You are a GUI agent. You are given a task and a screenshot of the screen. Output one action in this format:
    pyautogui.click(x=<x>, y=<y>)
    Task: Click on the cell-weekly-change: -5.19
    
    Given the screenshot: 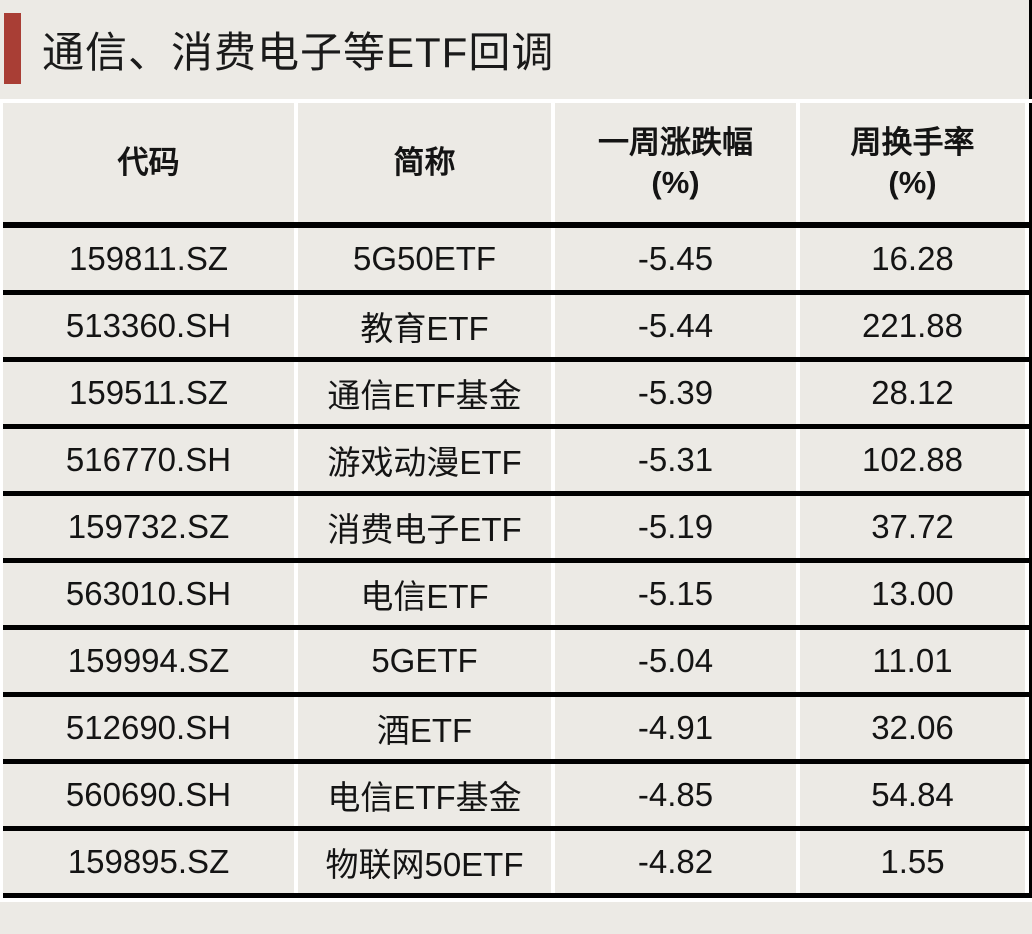 What is the action you would take?
    pyautogui.click(x=675, y=527)
    